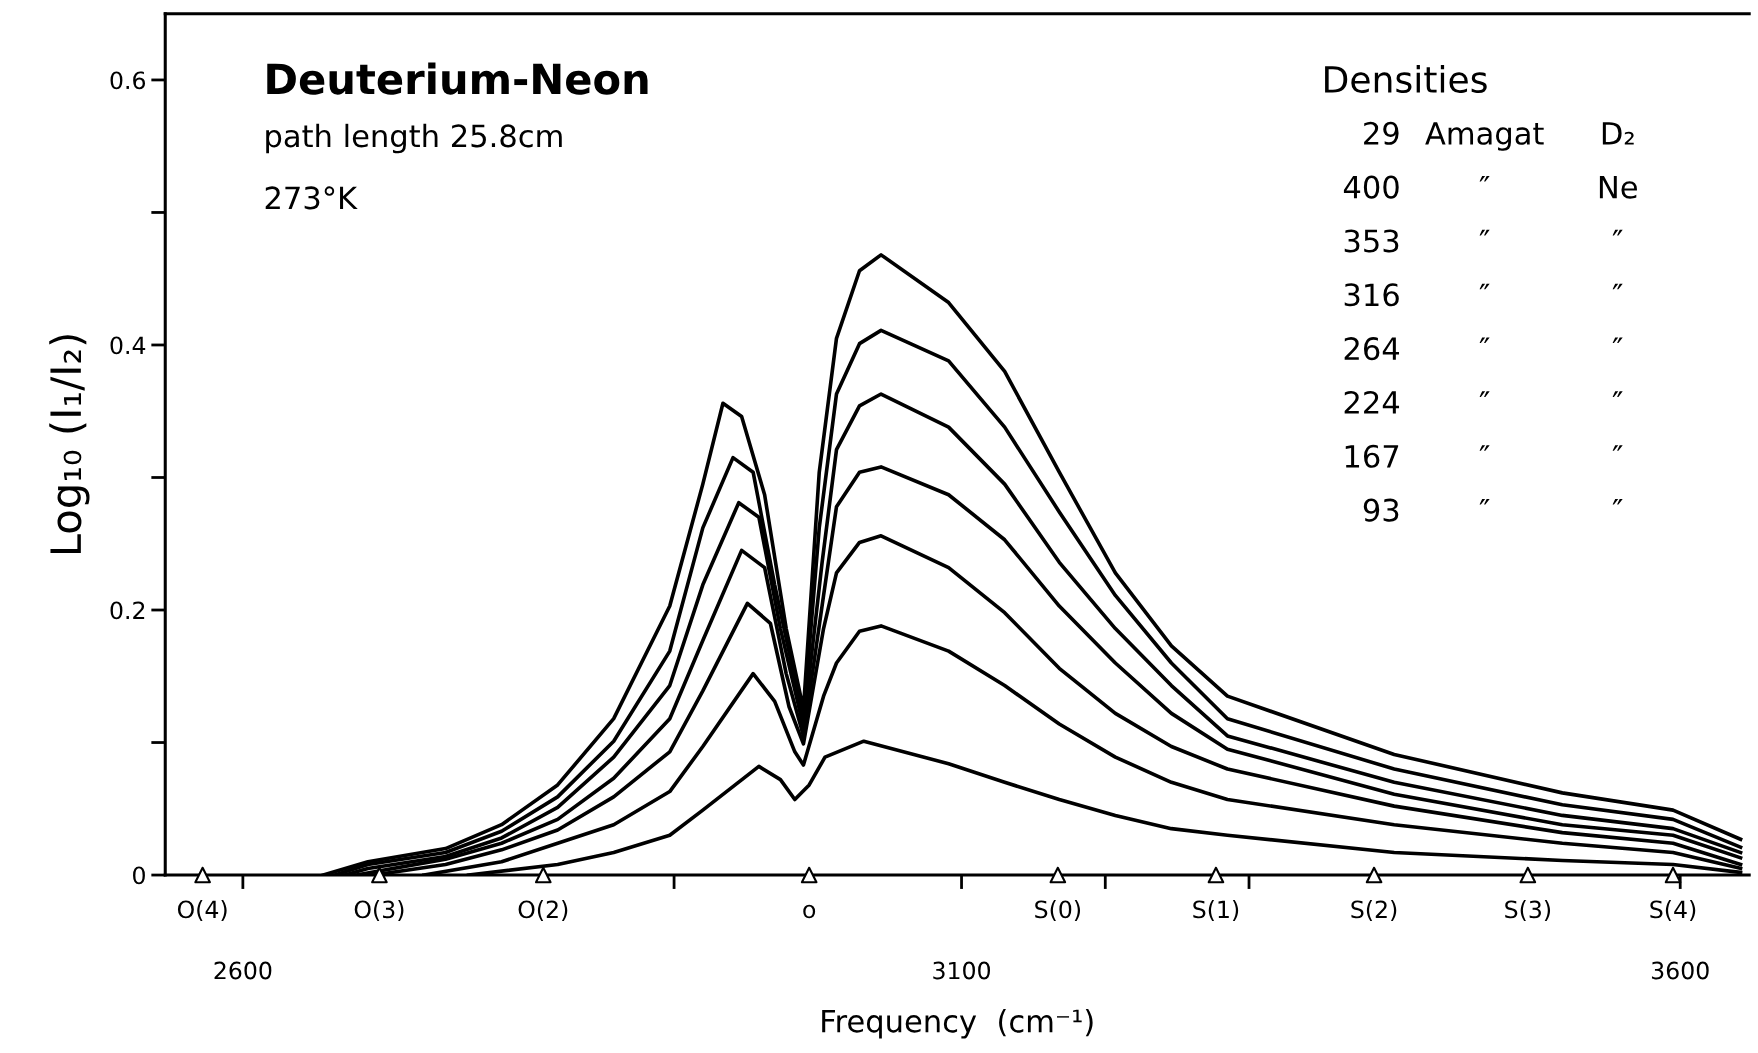  Describe the element at coordinates (1371, 295) in the screenshot. I see `annotation: 316` at that location.